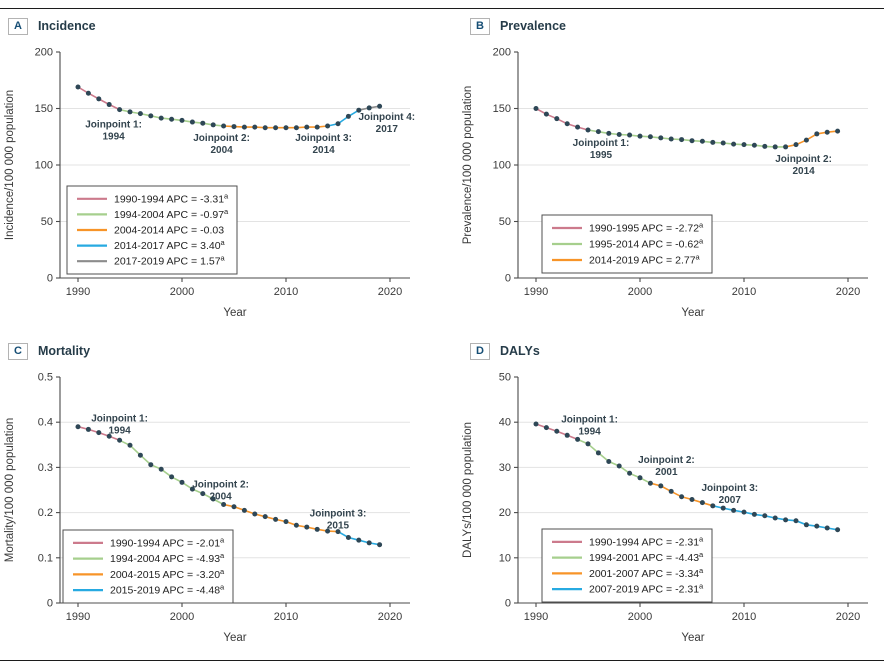 This screenshot has width=884, height=671. What do you see at coordinates (167, 590) in the screenshot?
I see `svg-text: 2015-2019 APC = -4.48a` at bounding box center [167, 590].